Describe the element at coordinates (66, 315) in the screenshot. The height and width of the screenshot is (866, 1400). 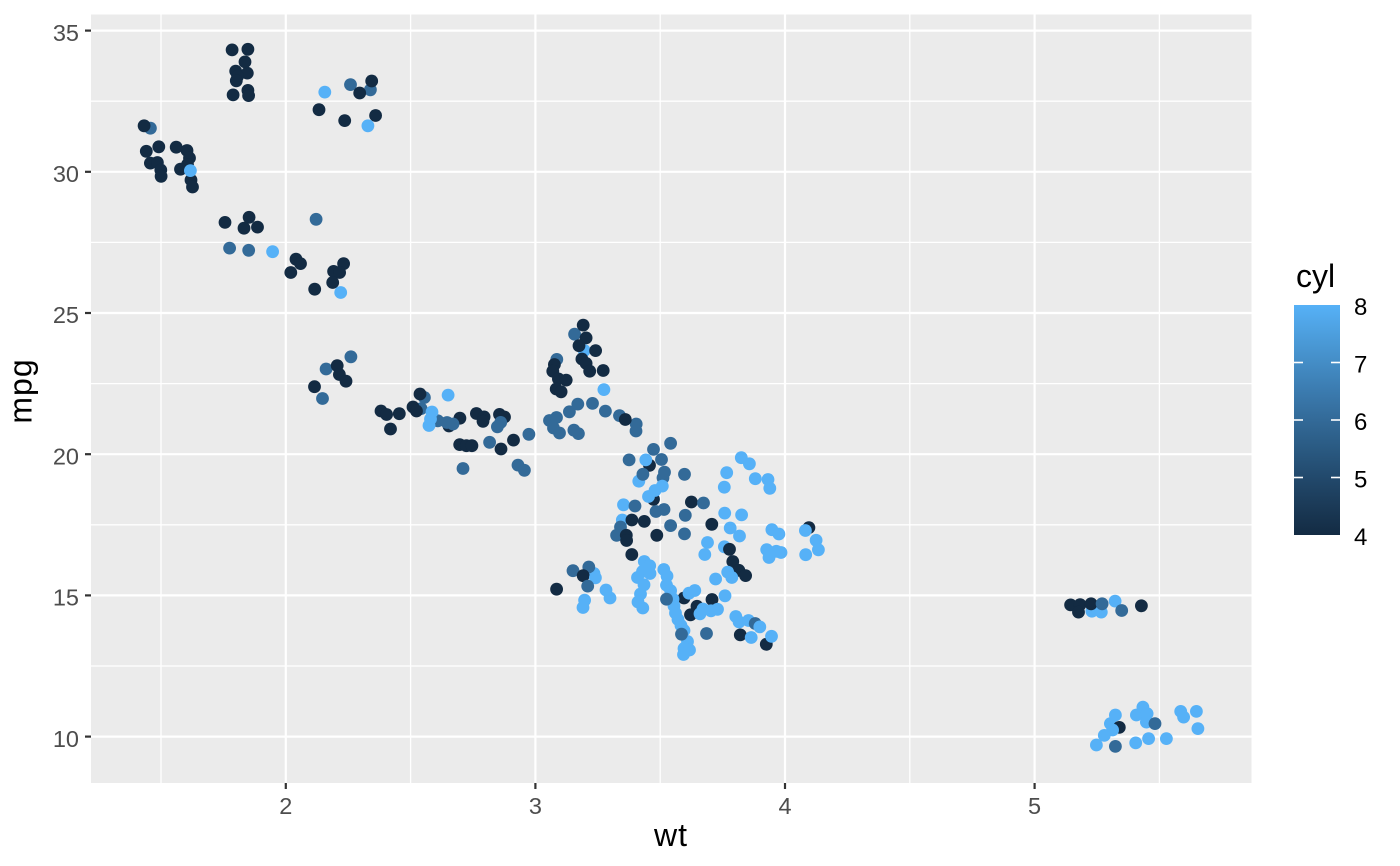
I see `svg-text: 25` at that location.